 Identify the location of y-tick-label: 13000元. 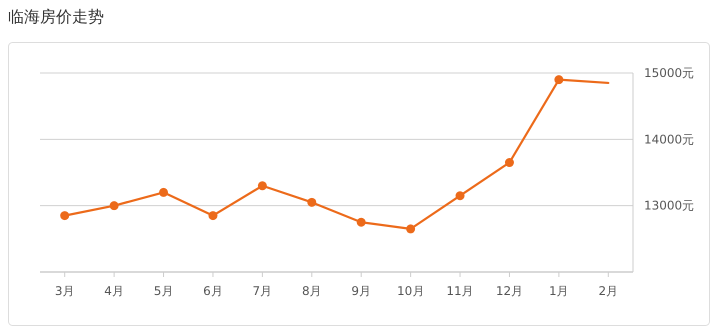
(669, 205).